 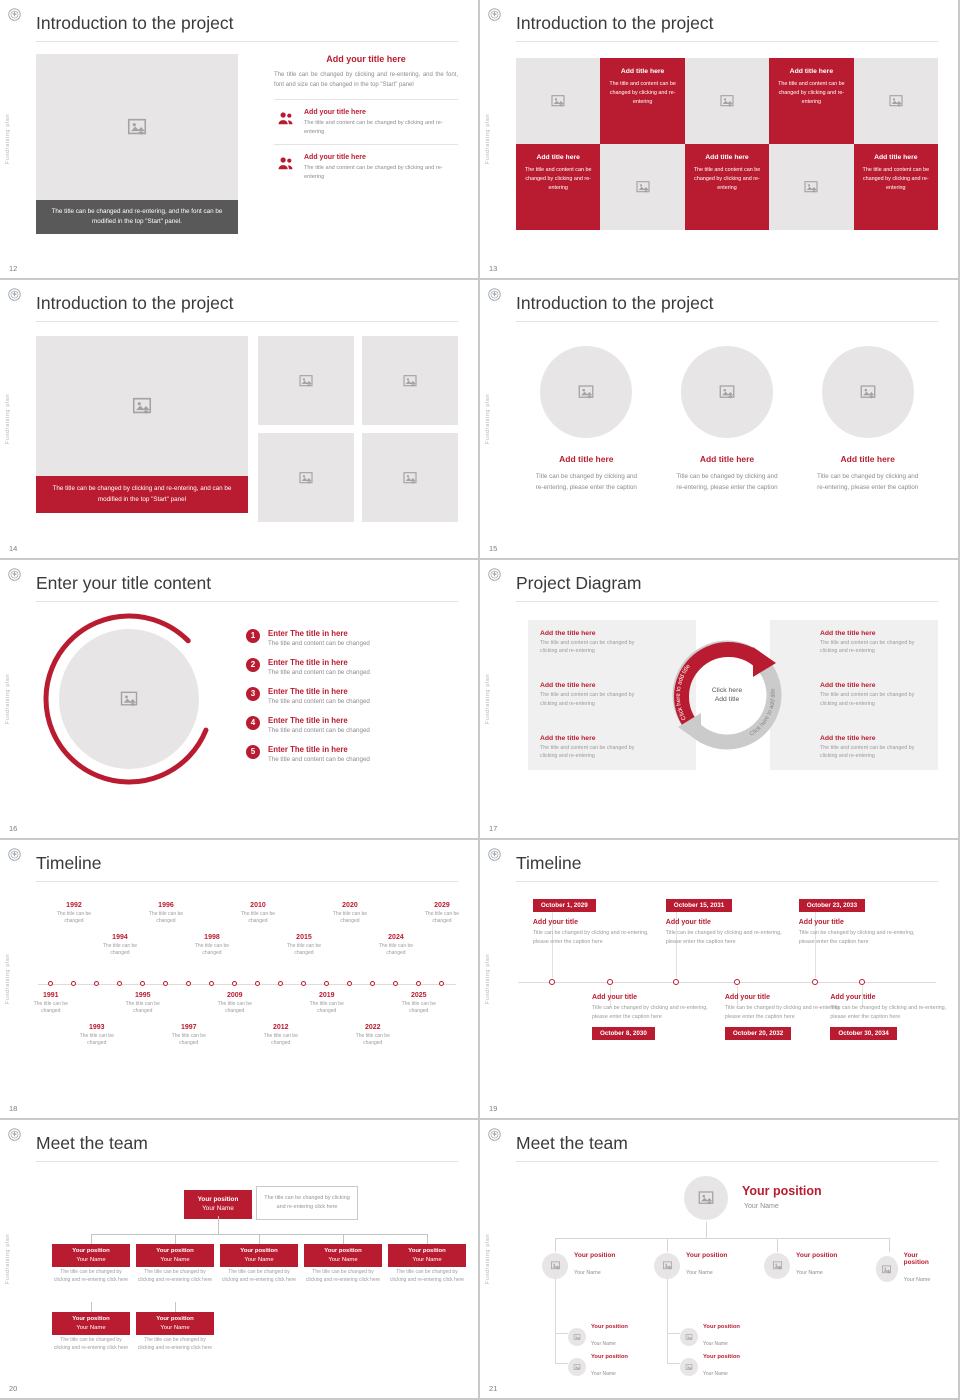 I want to click on people-icon, so click(x=285, y=118).